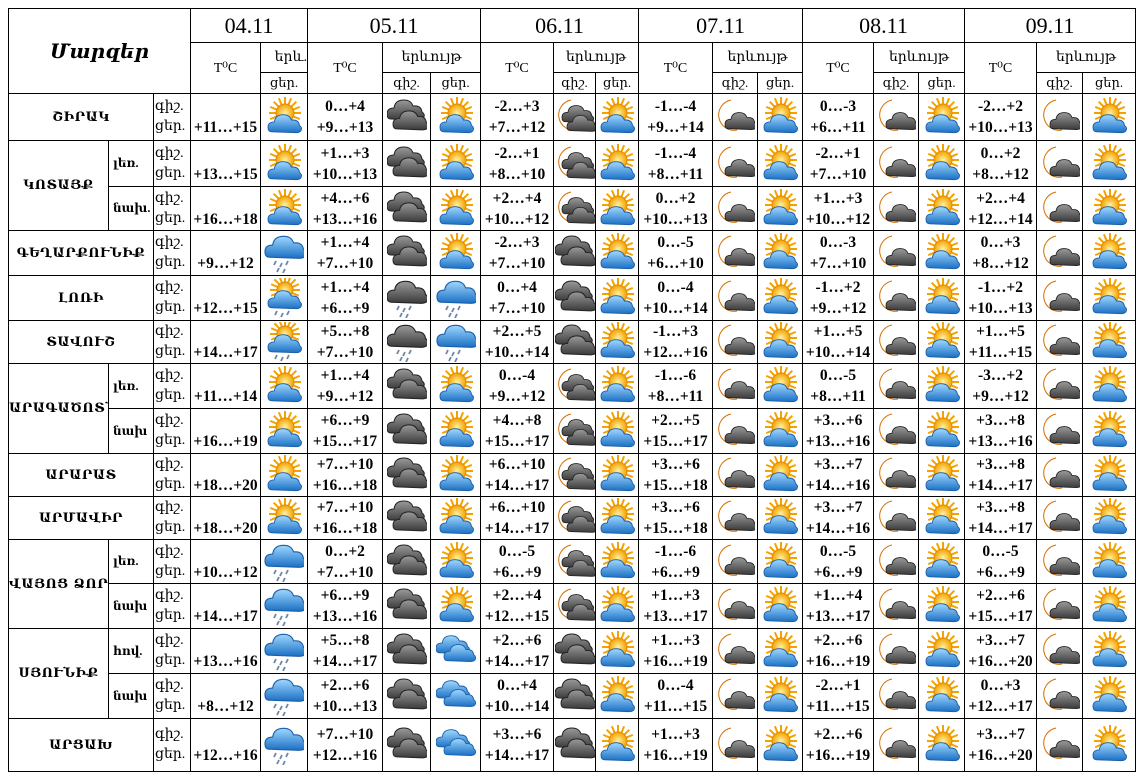 This screenshot has width=1145, height=780. I want to click on temperature-cell: +1…+5 +11…+15, so click(1001, 342).